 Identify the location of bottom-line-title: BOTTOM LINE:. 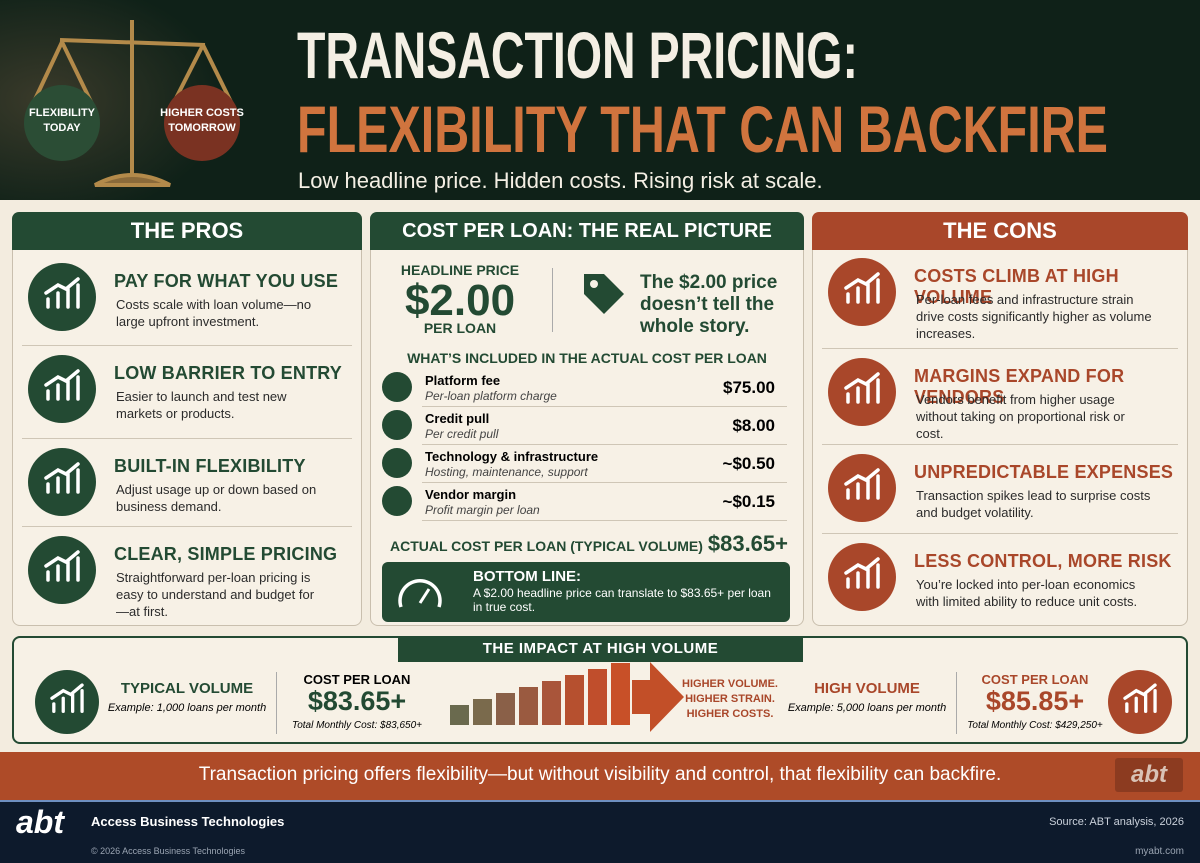
(527, 576).